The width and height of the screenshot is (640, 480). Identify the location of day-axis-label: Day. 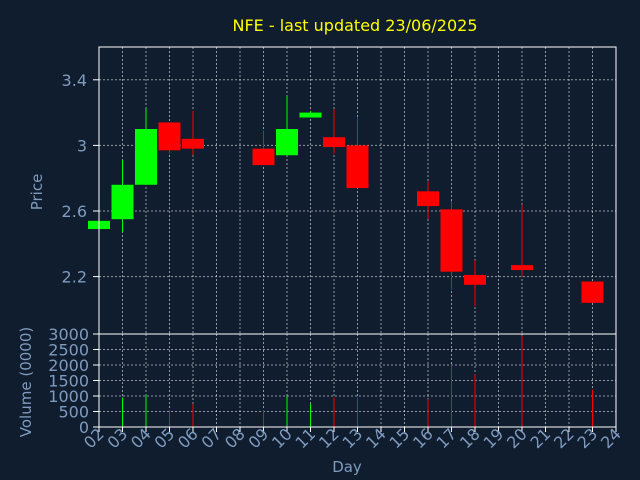
(347, 467).